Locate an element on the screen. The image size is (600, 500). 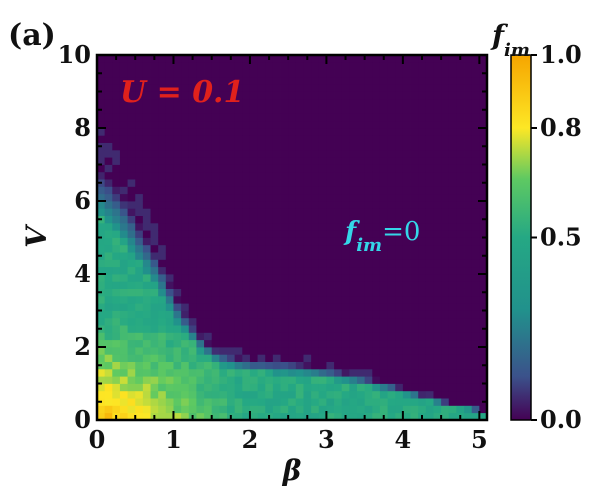
x-axis-label: β is located at coordinates (292, 470).